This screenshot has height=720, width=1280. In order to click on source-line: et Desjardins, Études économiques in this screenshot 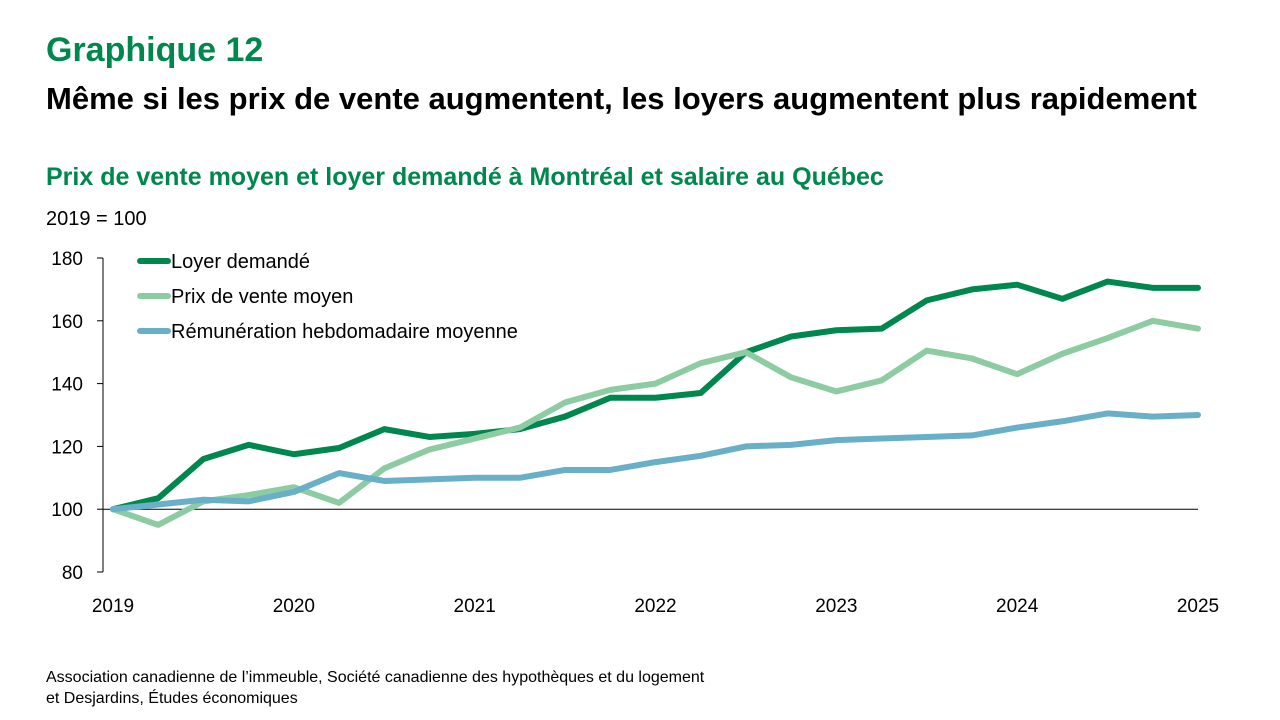, I will do `click(172, 698)`.